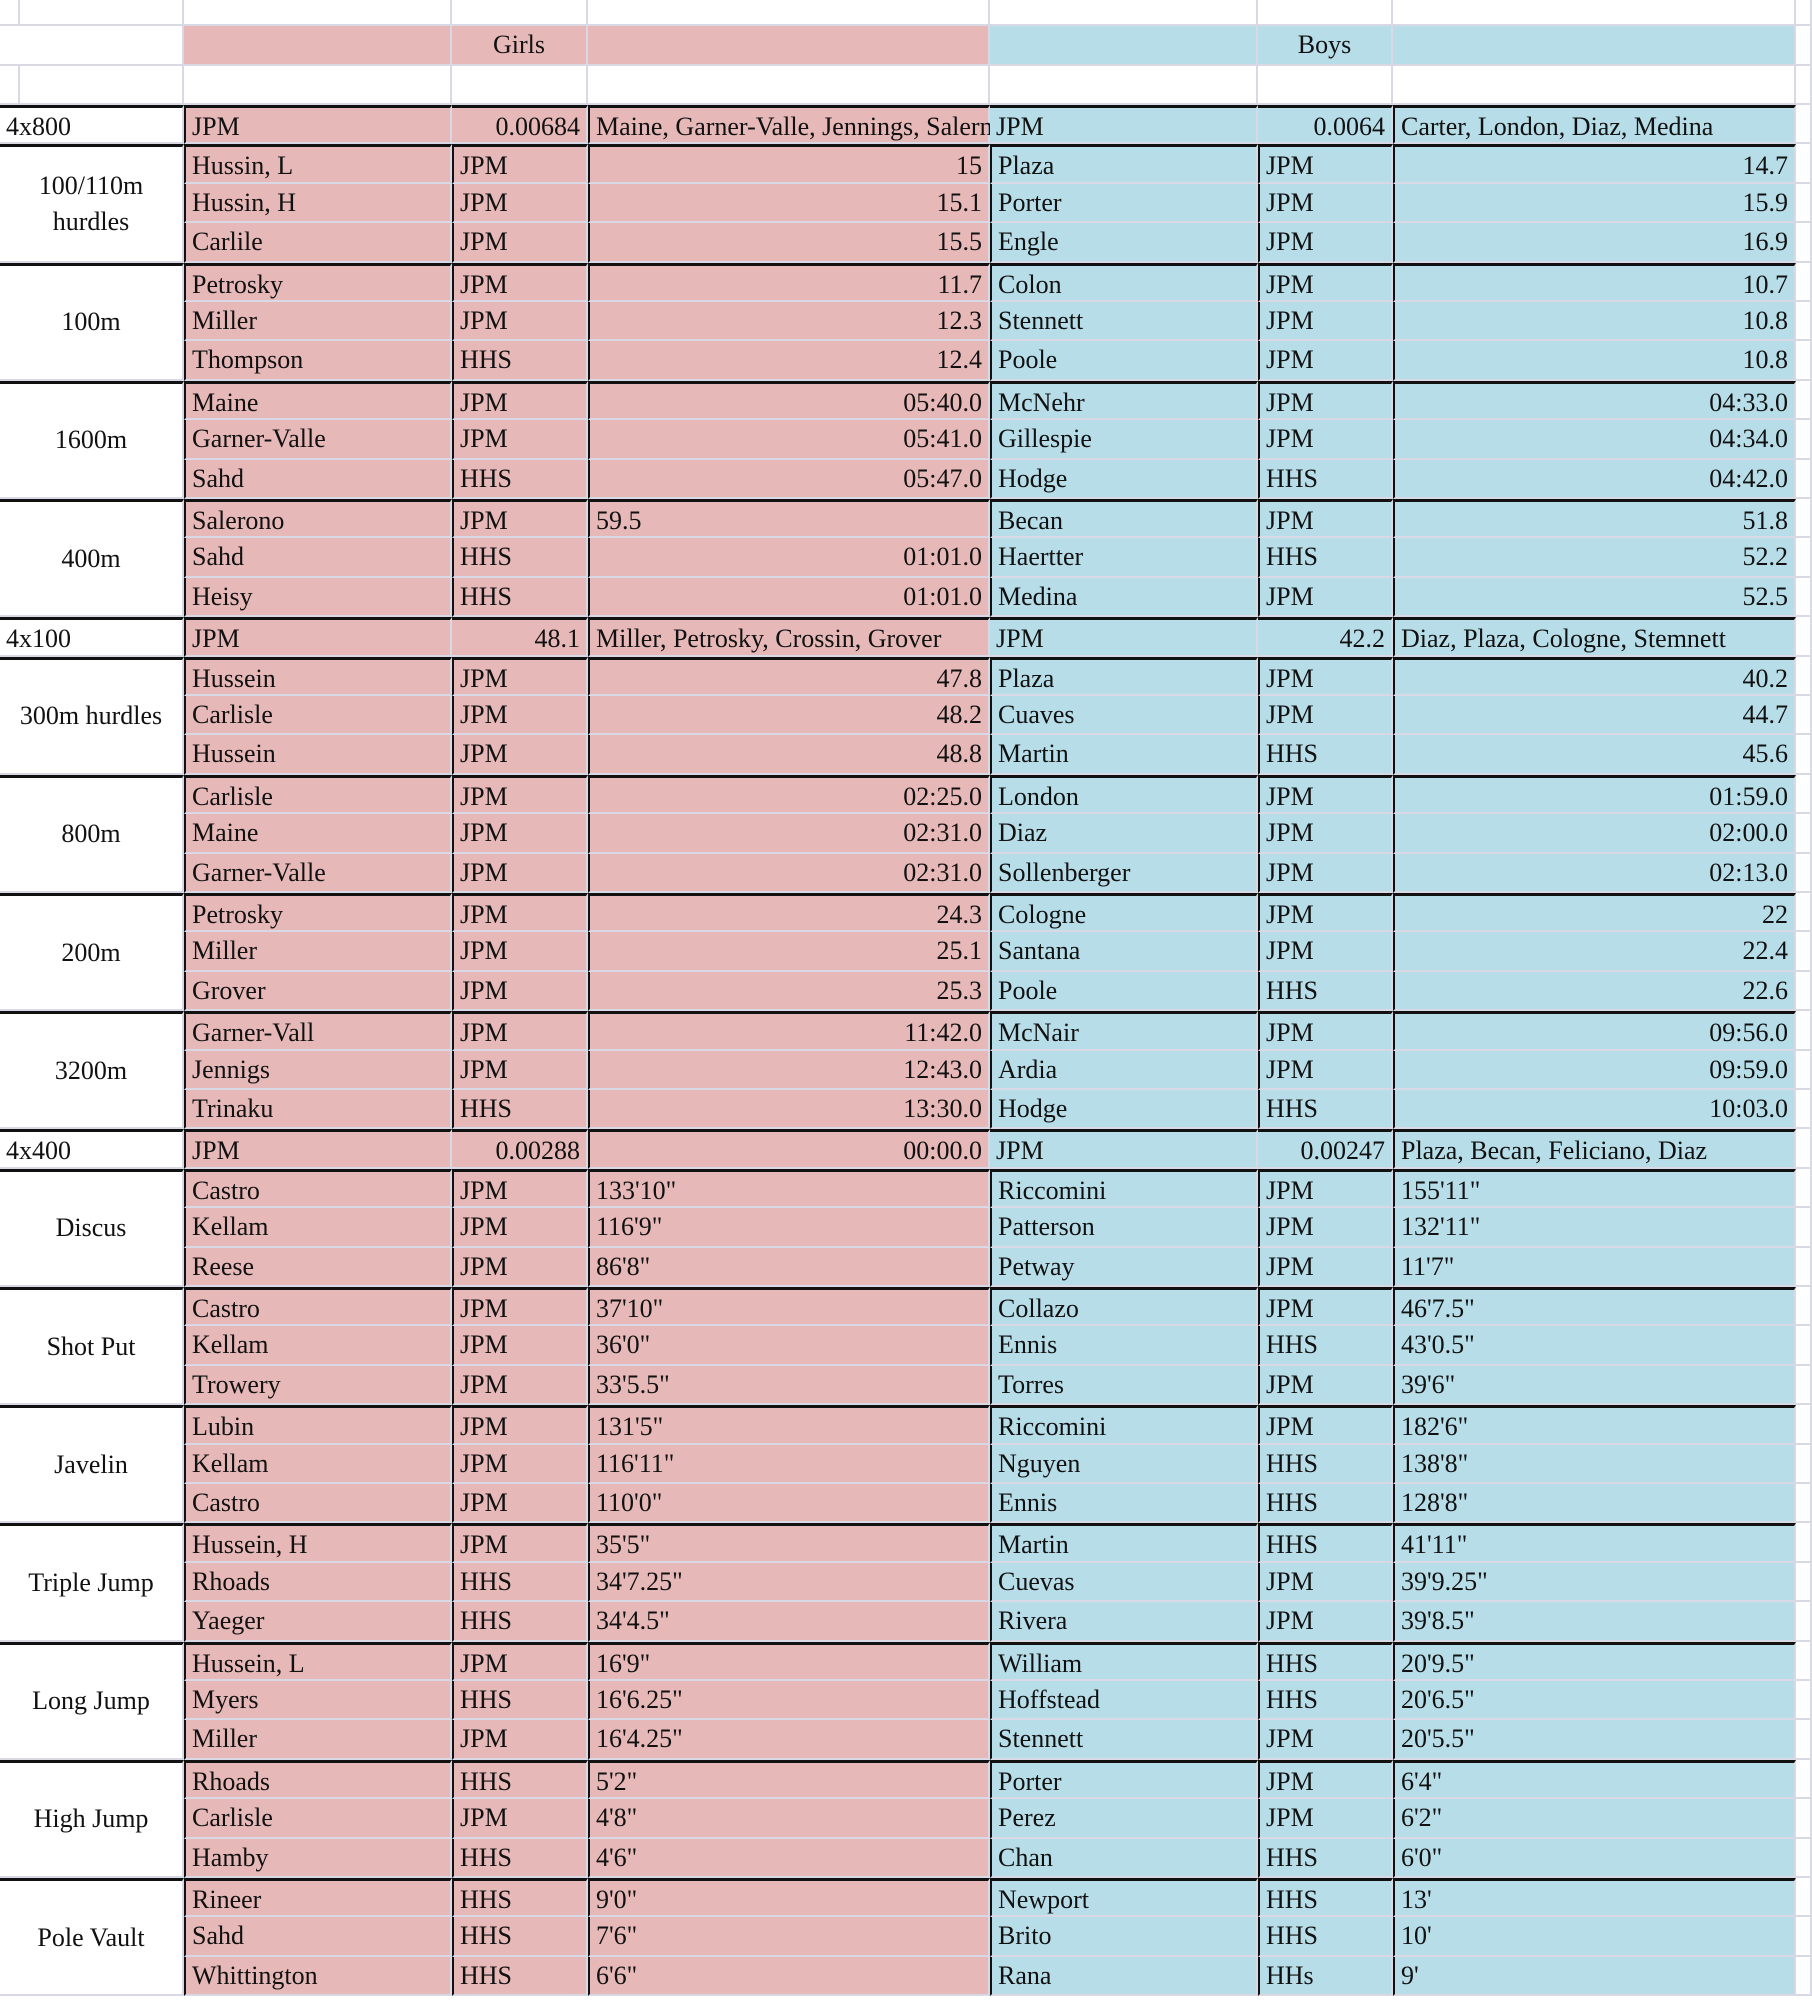  Describe the element at coordinates (789, 991) in the screenshot. I see `girls-mark: 25.3` at that location.